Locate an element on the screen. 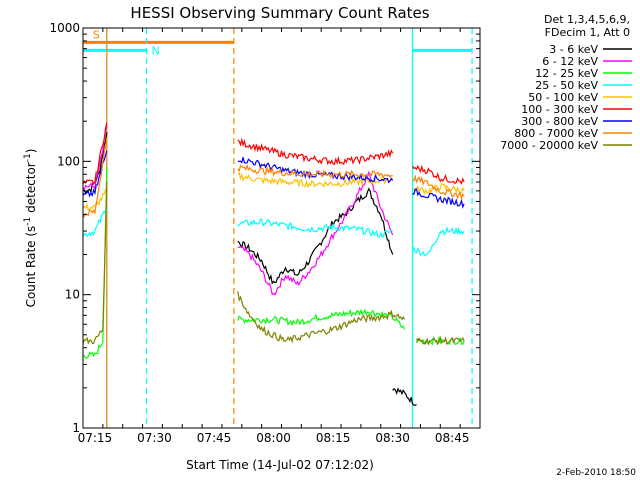 This screenshot has height=480, width=640. x-tick-label-0: 07:15 is located at coordinates (95, 438).